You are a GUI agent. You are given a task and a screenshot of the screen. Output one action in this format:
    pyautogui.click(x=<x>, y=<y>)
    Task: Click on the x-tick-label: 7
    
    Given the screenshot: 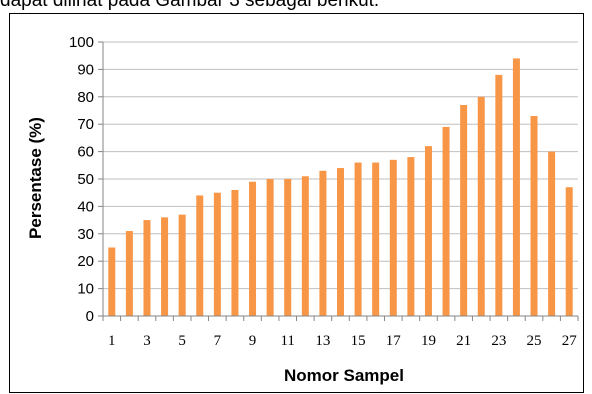 What is the action you would take?
    pyautogui.click(x=218, y=341)
    